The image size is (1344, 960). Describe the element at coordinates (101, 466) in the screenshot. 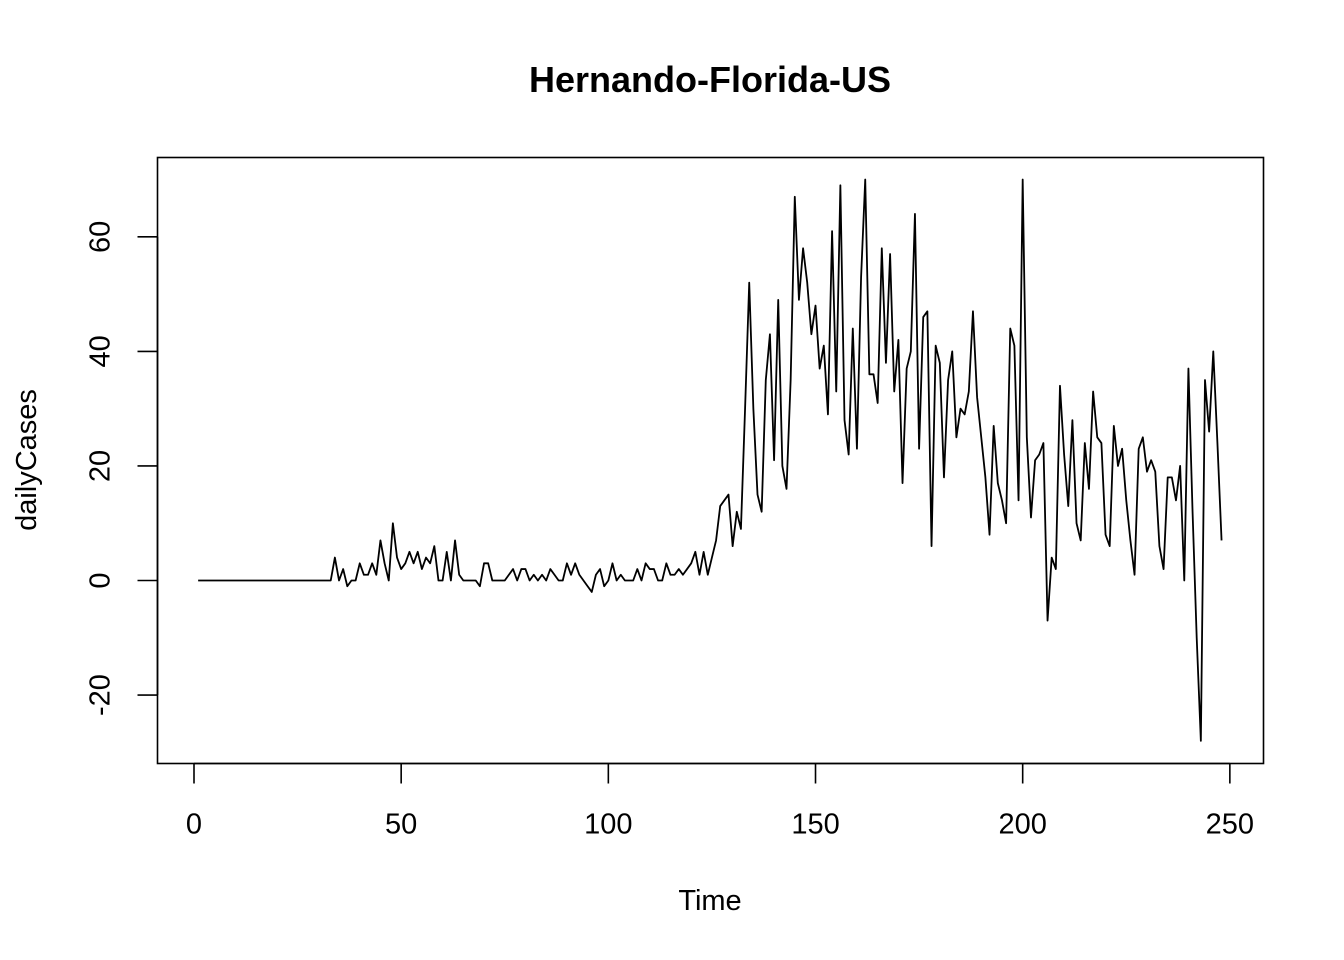

I see `y-tick-label: 20` at that location.